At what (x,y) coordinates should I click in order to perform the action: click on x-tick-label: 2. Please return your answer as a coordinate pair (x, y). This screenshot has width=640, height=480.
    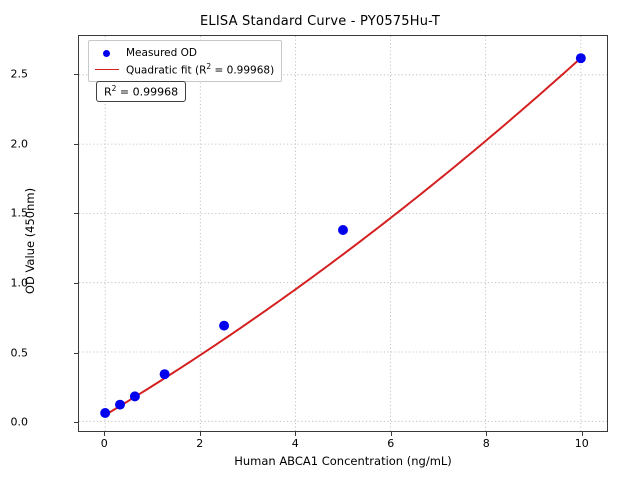
    Looking at the image, I should click on (200, 443).